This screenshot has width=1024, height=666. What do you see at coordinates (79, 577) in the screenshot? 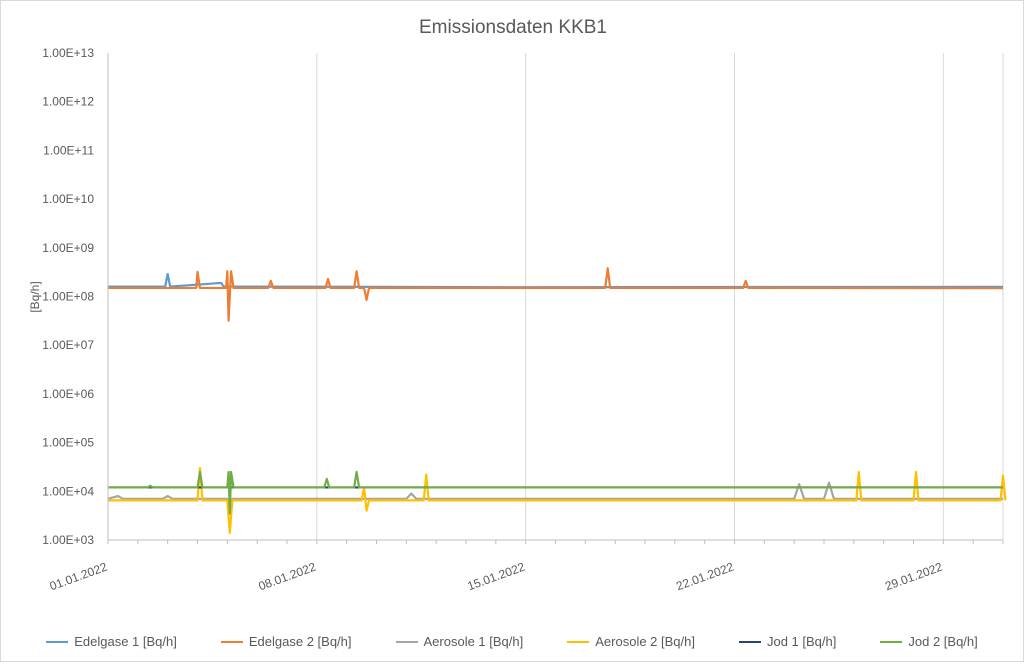
I see `x-tick-label: 01.01.2022` at bounding box center [79, 577].